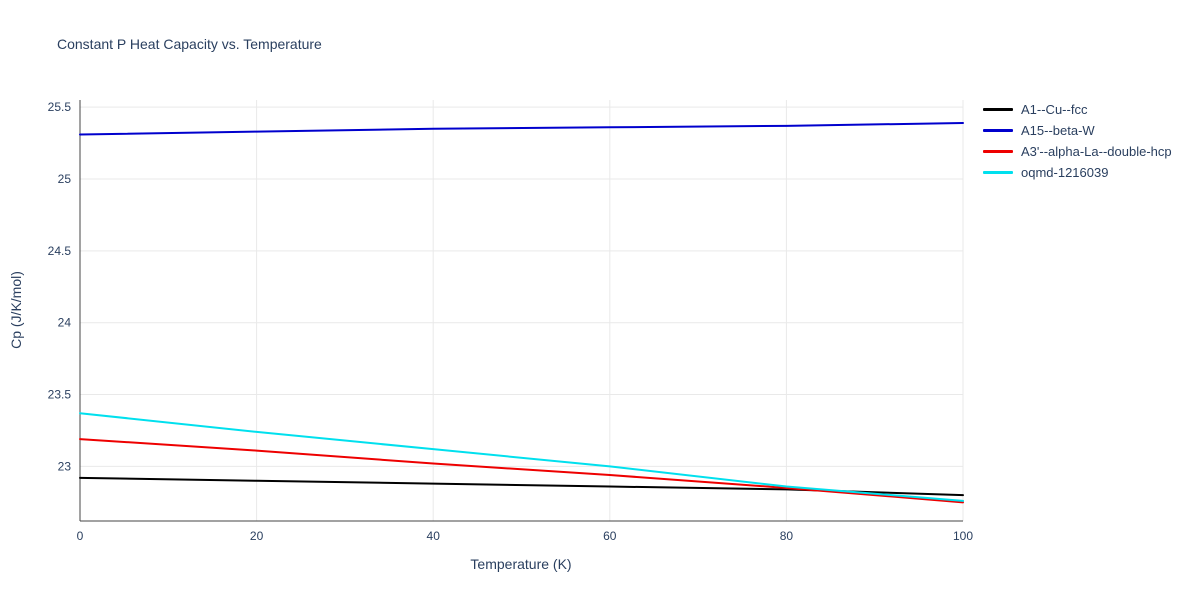  Describe the element at coordinates (610, 536) in the screenshot. I see `x-tick-label: 60` at that location.